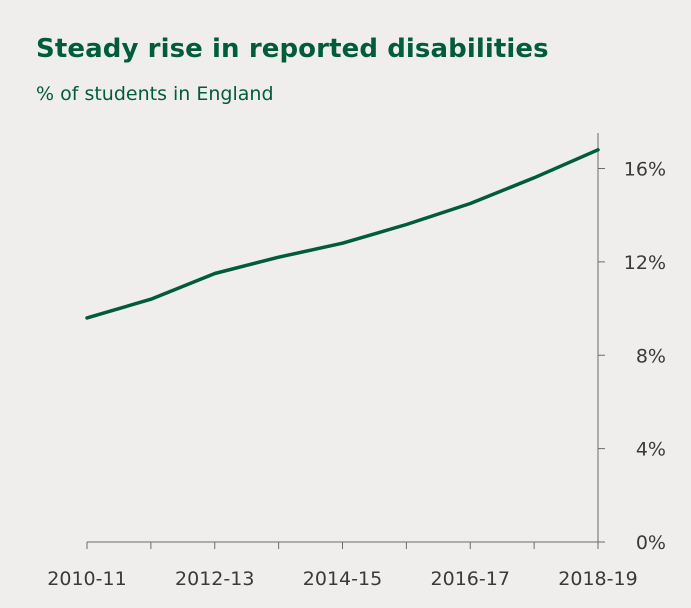 This screenshot has width=691, height=608. What do you see at coordinates (651, 356) in the screenshot?
I see `y-tick-label: 8%` at bounding box center [651, 356].